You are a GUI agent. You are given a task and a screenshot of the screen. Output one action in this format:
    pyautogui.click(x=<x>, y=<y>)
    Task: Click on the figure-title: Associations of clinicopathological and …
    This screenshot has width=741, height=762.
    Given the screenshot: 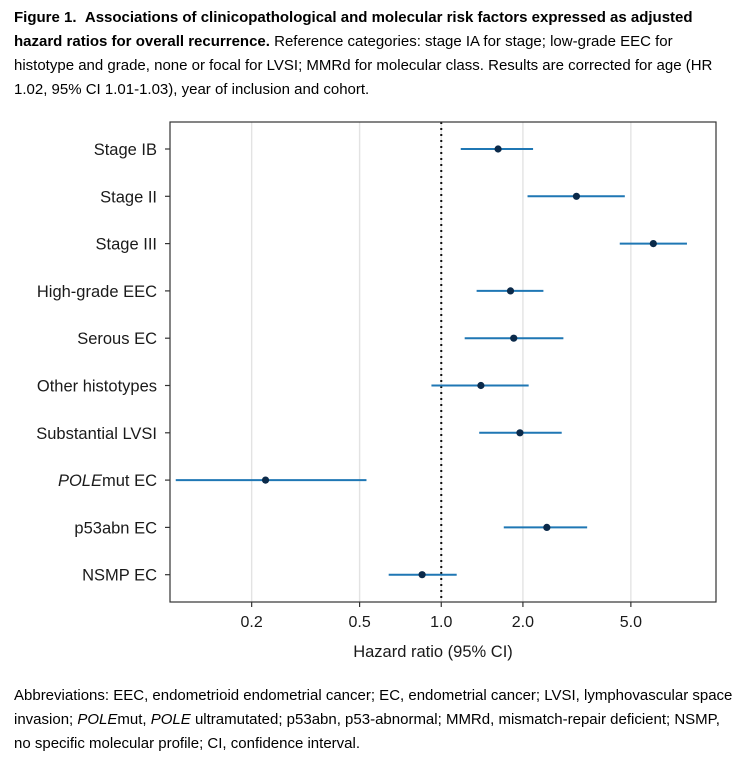 What is the action you would take?
    pyautogui.click(x=353, y=29)
    